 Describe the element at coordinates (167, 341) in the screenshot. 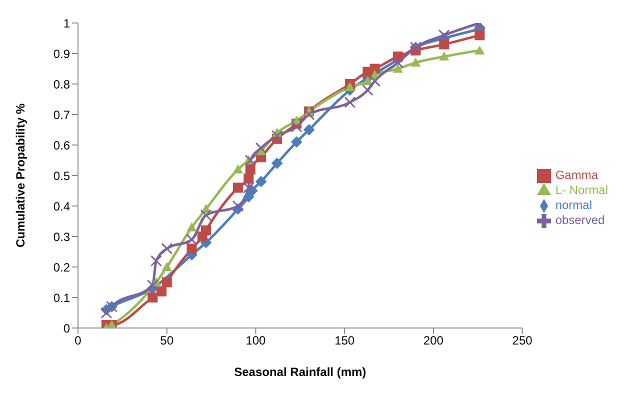

I see `x-tick-label: 50` at that location.